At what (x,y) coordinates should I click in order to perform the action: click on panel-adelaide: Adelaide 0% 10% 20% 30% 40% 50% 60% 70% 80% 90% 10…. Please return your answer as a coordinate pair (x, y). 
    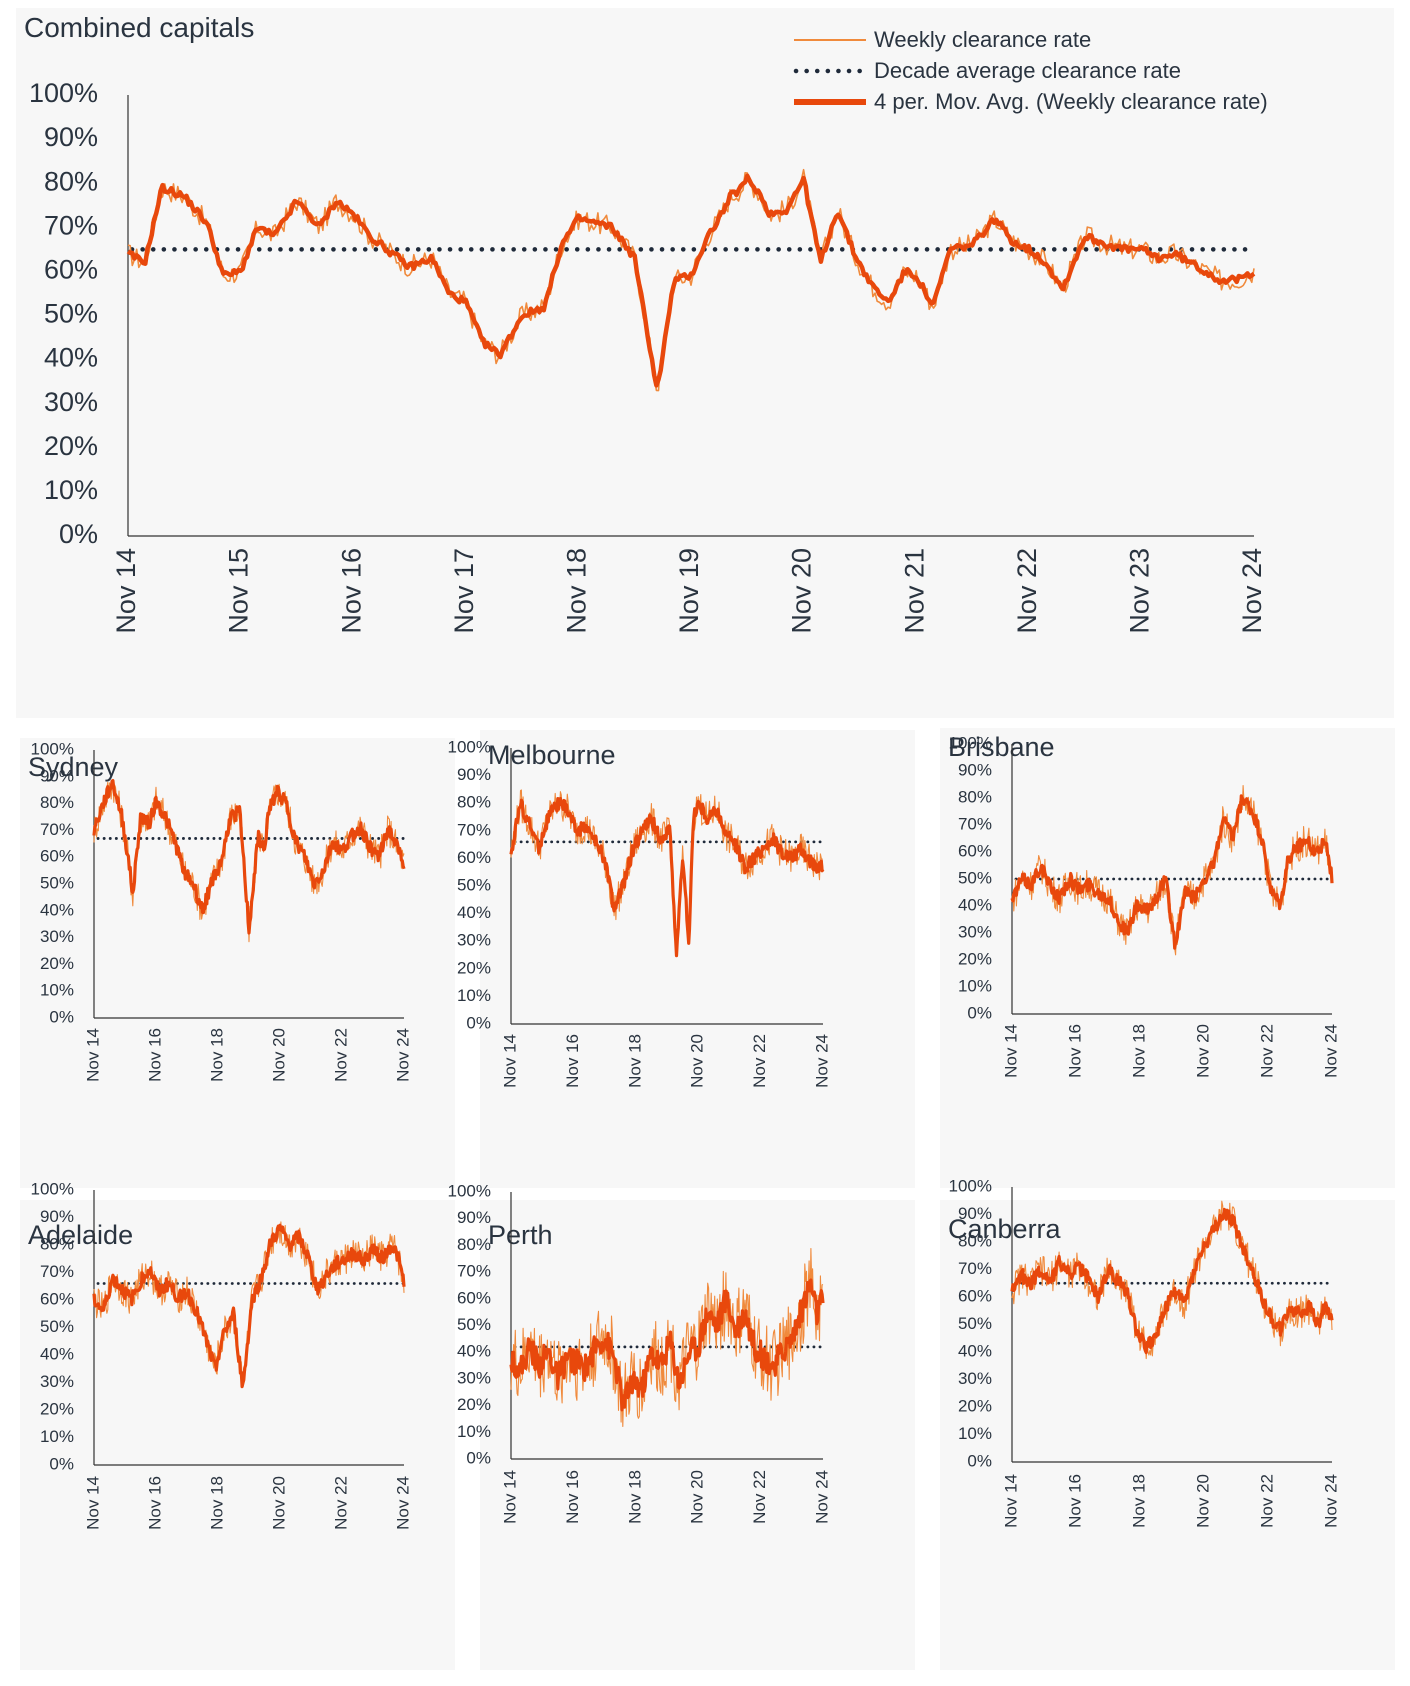
    Looking at the image, I should click on (237, 1424).